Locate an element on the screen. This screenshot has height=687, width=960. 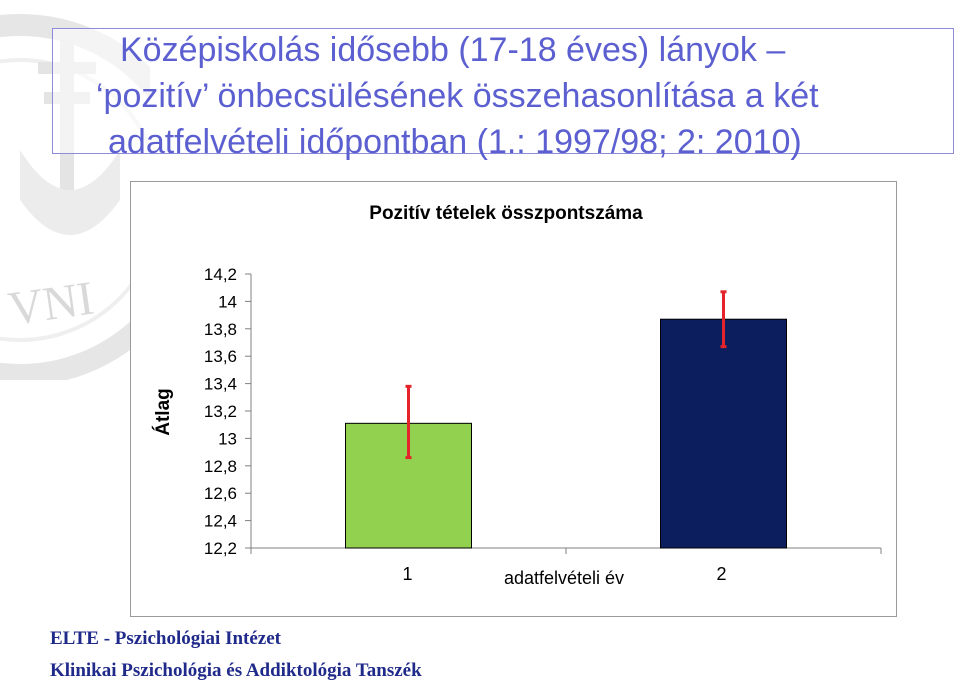
y-tick-label: 13,2 is located at coordinates (220, 411).